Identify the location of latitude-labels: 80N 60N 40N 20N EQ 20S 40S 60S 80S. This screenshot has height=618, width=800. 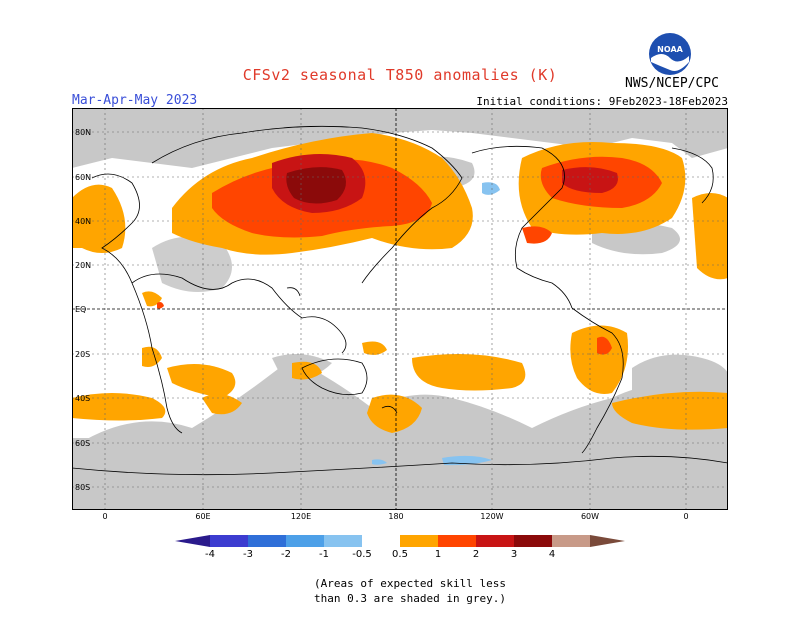
(83, 310).